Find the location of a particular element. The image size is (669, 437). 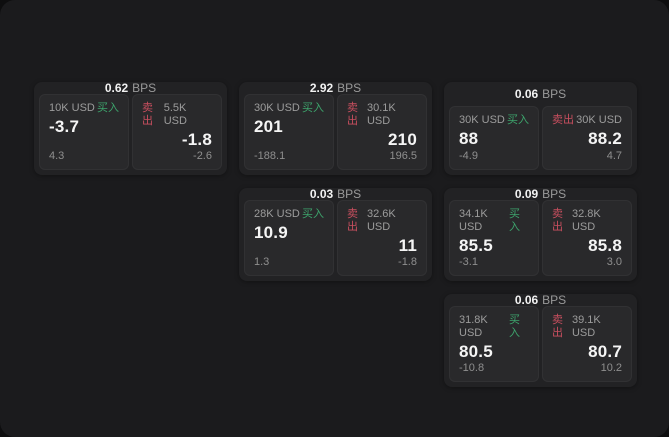

sell-notional: 30.1K USD is located at coordinates (381, 114).